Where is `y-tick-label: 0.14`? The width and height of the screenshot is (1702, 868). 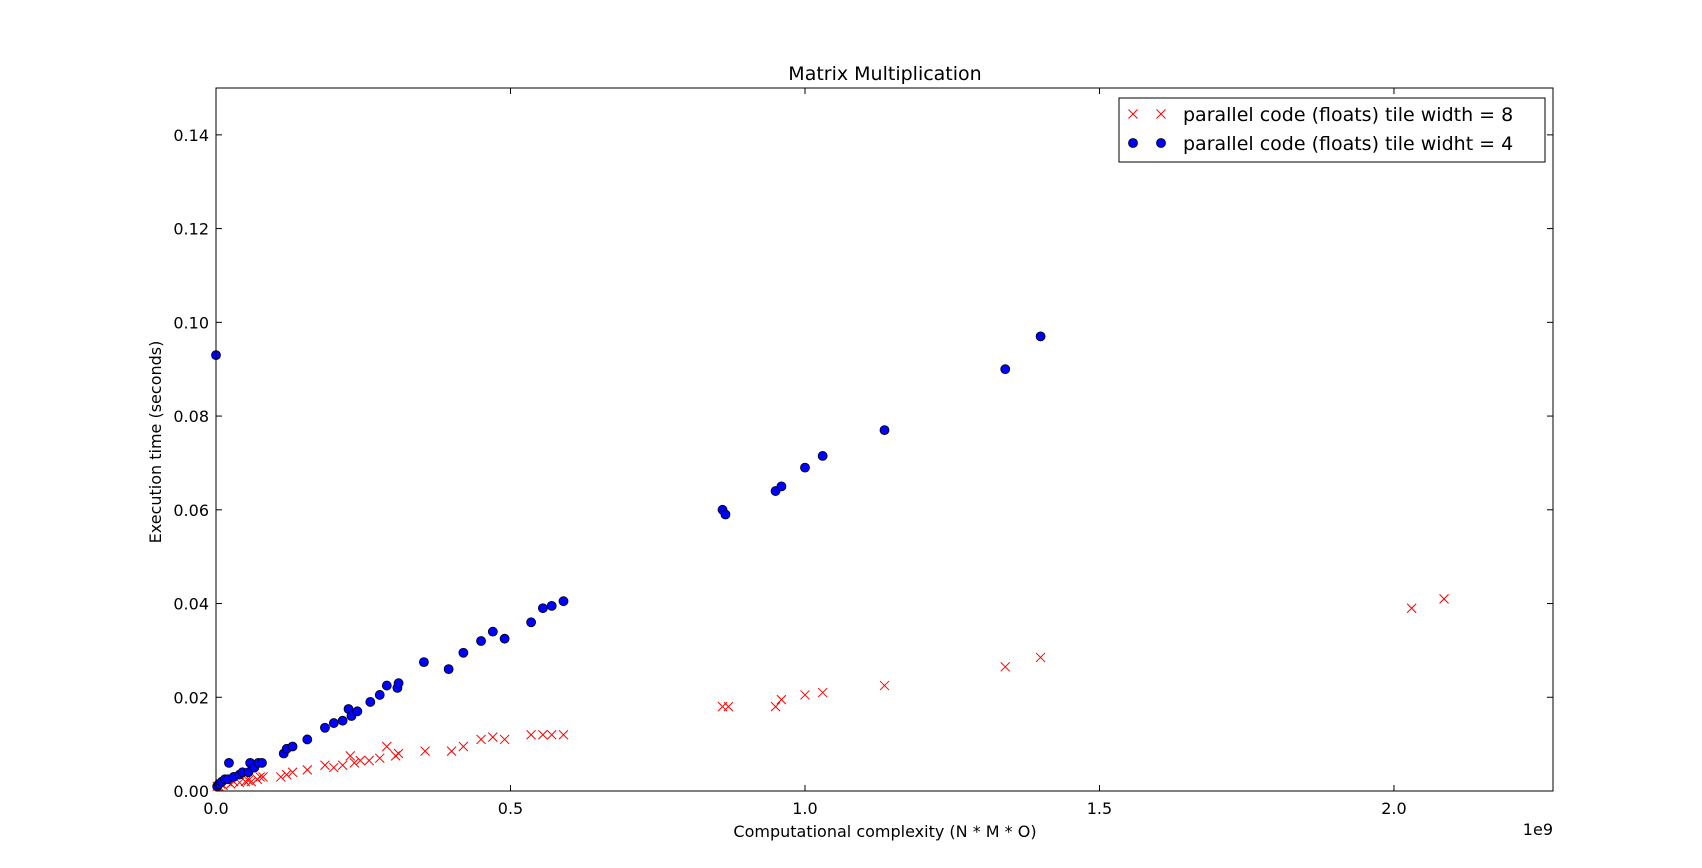 y-tick-label: 0.14 is located at coordinates (191, 135).